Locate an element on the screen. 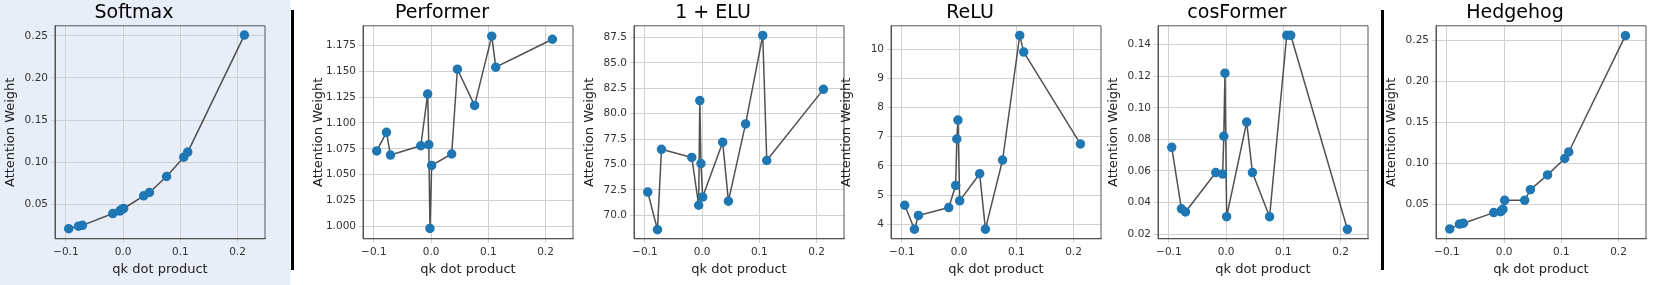  y-tick-label: 1.050 is located at coordinates (340, 173).